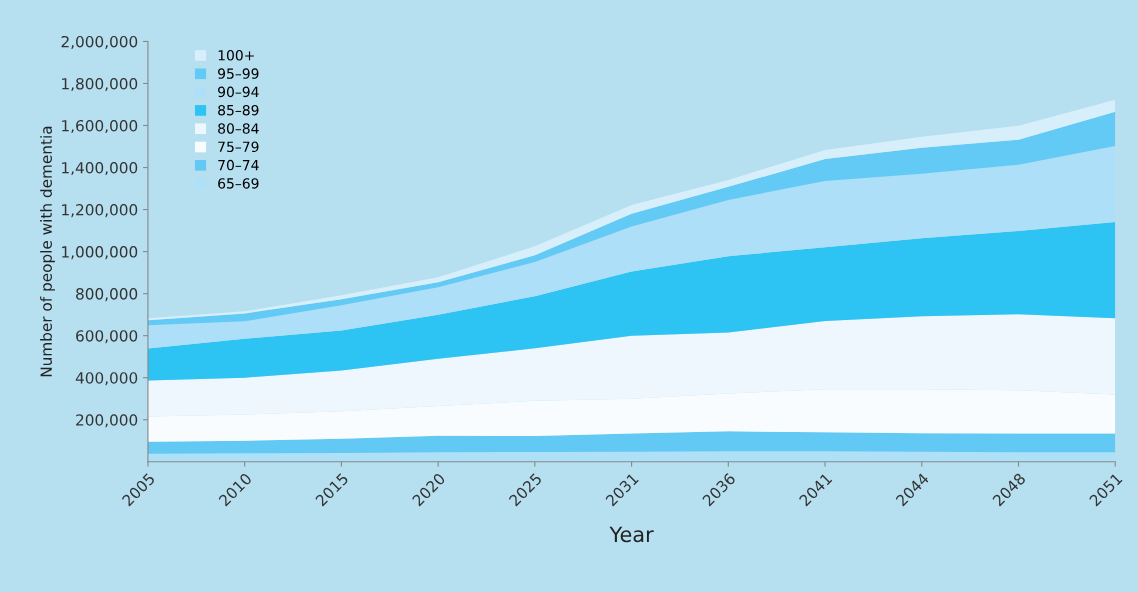  What do you see at coordinates (100, 169) in the screenshot?
I see `y-tick-label: 1,400,000` at bounding box center [100, 169].